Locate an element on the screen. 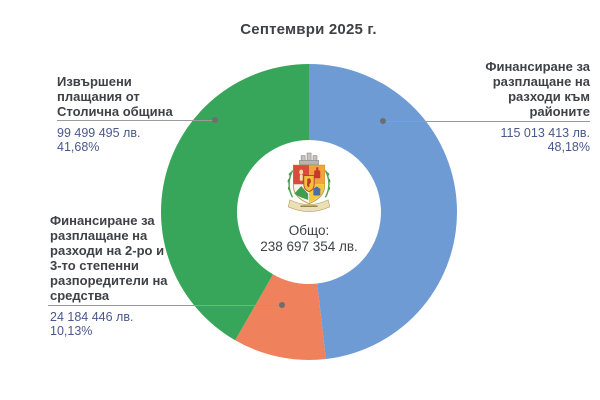 Image resolution: width=600 pixels, height=400 pixels. leader-dot-orange is located at coordinates (282, 305).